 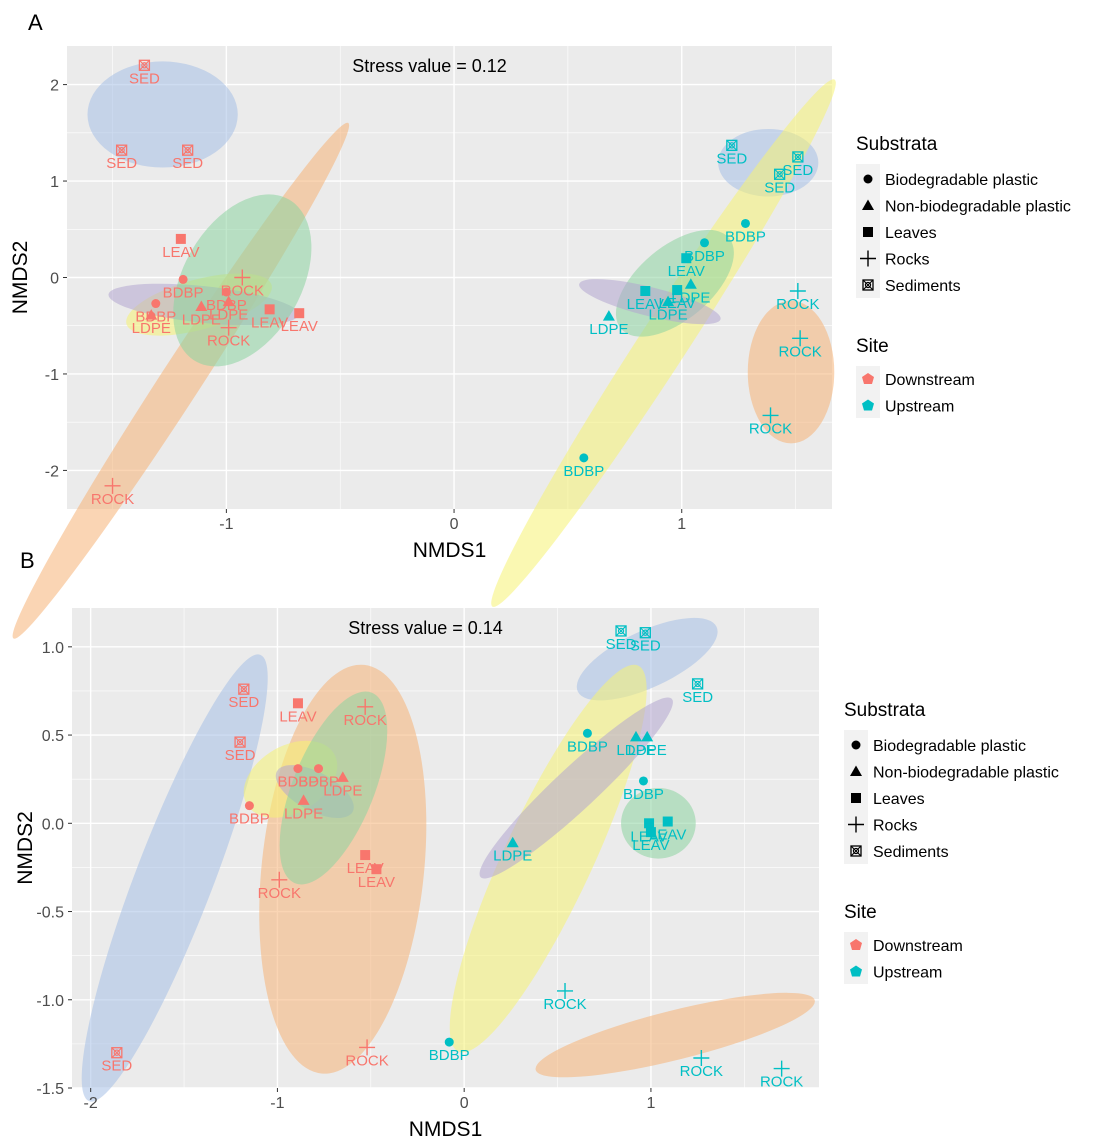 I want to click on y-tick-label: 0.0, so click(x=53, y=824).